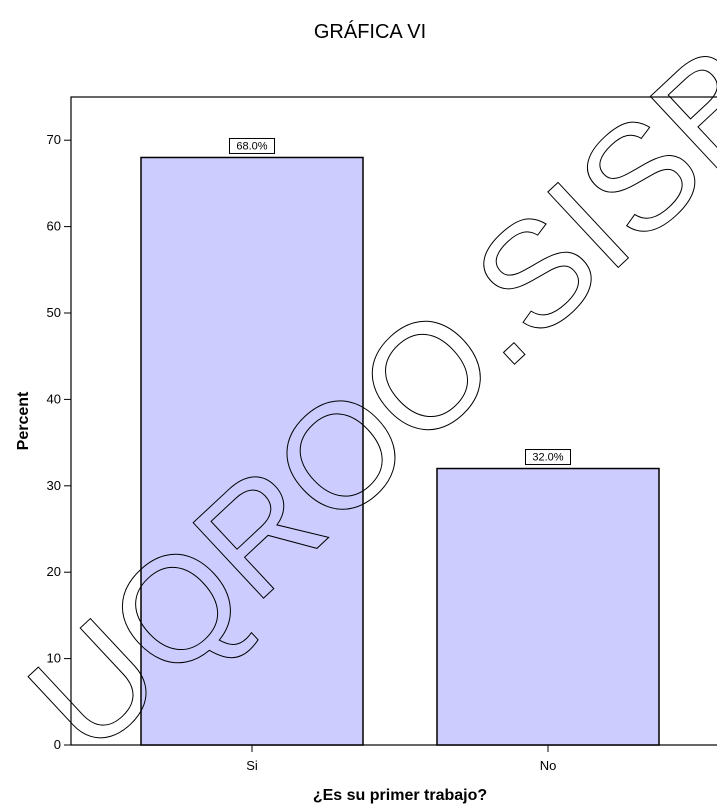  I want to click on y-tick-label: 60, so click(54, 226).